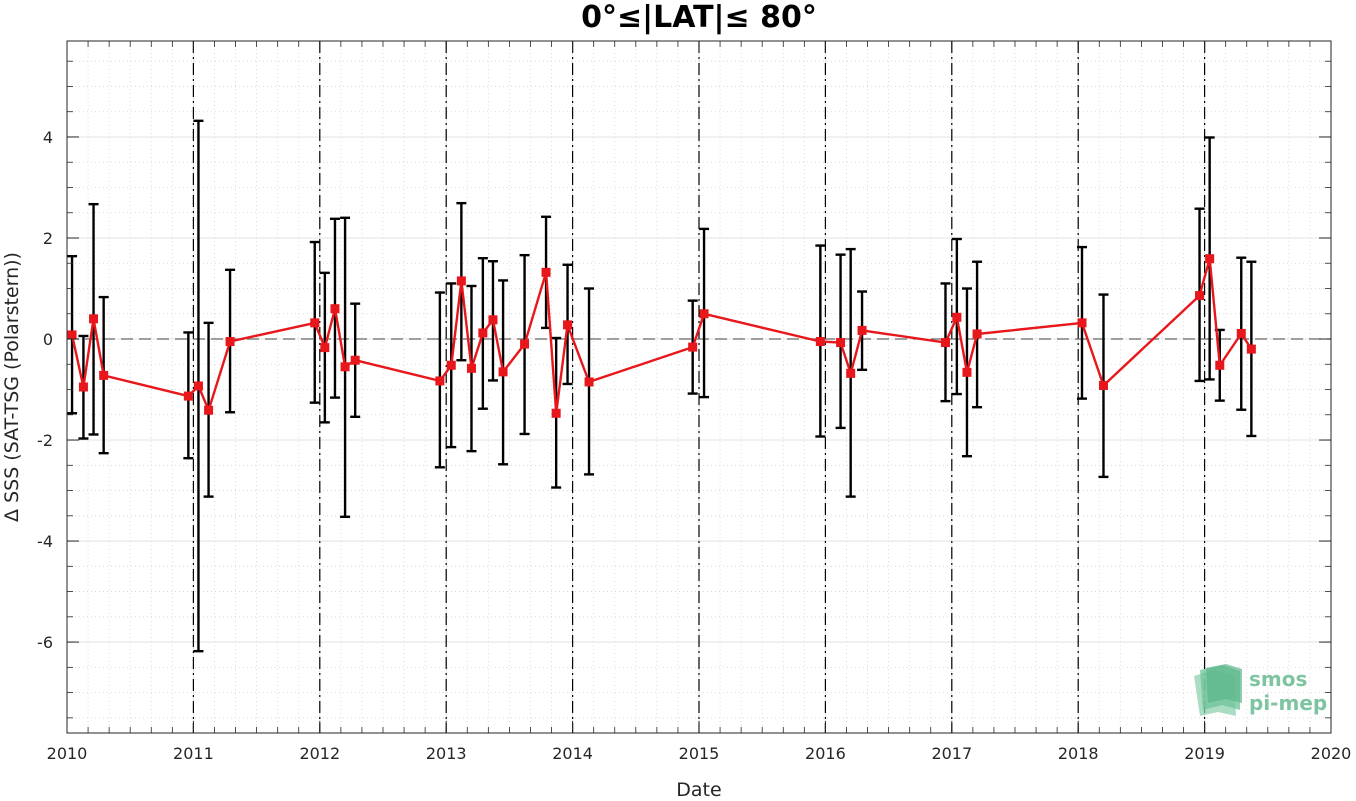 The height and width of the screenshot is (801, 1356). I want to click on x-tick-label: 2017, so click(951, 753).